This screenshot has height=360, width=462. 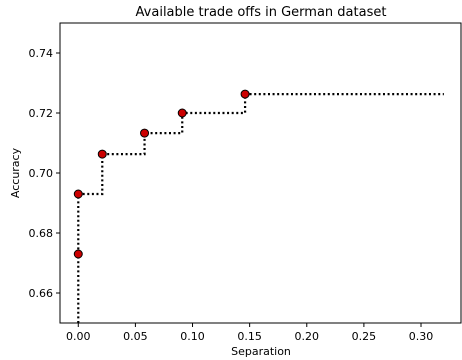 I want to click on chart-title: Available trade offs in German dataset, so click(x=261, y=12).